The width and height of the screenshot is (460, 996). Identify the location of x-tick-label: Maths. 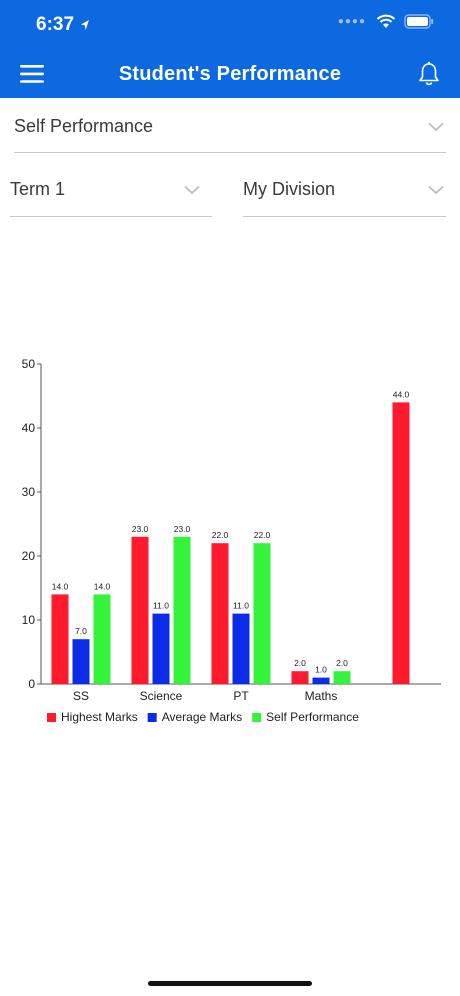
(321, 696).